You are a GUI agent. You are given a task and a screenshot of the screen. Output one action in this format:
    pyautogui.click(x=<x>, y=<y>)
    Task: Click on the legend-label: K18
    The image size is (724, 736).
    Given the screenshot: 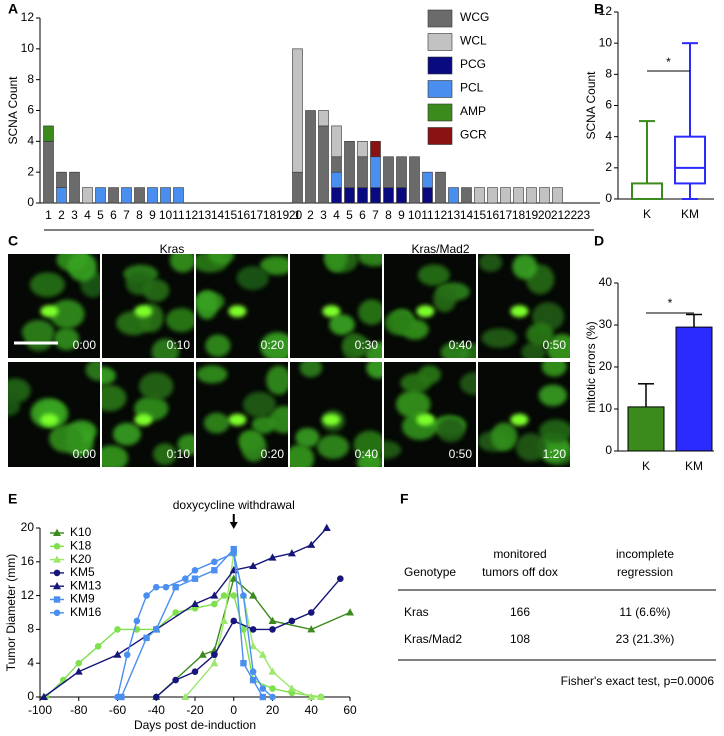 What is the action you would take?
    pyautogui.click(x=81, y=545)
    